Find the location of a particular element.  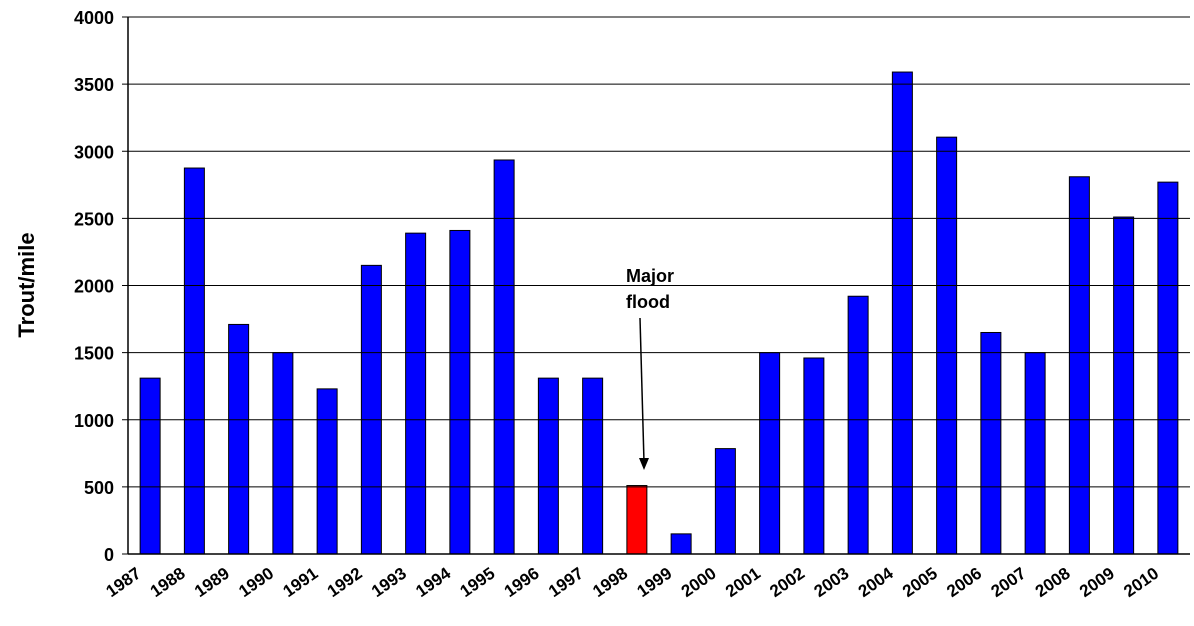

x-tick-label: 1995 is located at coordinates (478, 582).